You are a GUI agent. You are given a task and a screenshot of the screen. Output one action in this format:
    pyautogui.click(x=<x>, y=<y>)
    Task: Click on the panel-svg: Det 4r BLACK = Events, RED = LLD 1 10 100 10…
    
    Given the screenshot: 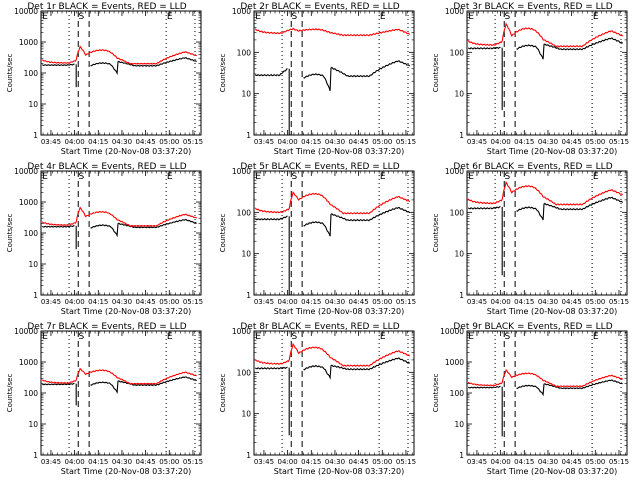 What is the action you would take?
    pyautogui.click(x=104, y=239)
    